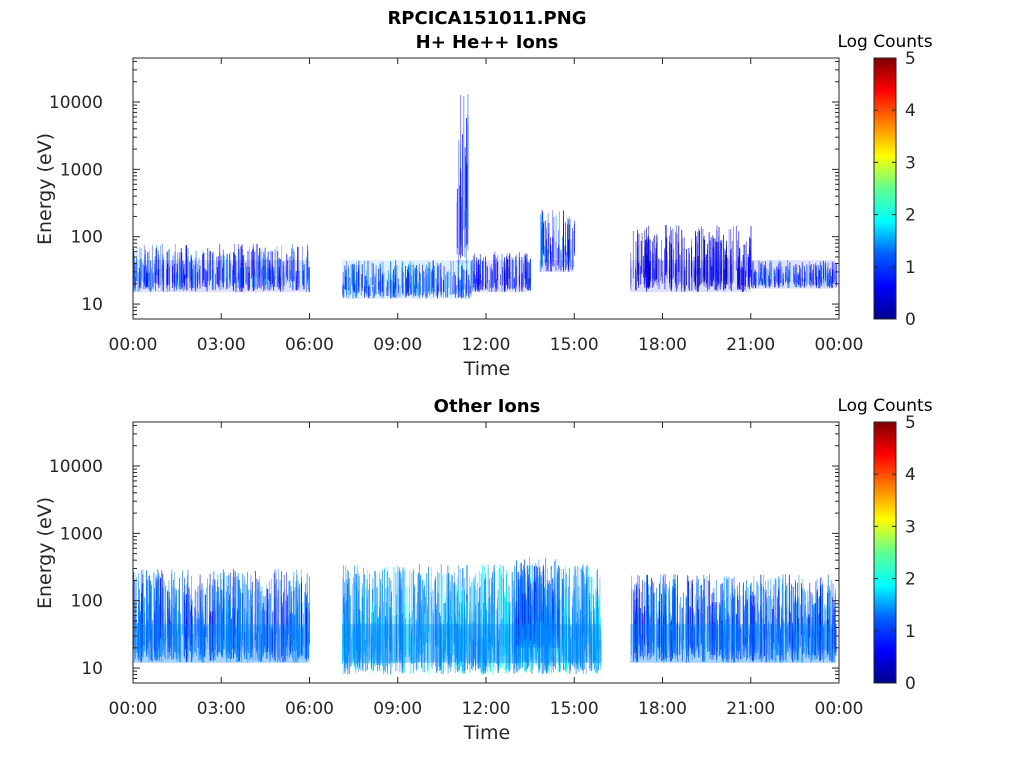 The height and width of the screenshot is (768, 1024). Describe the element at coordinates (487, 406) in the screenshot. I see `panel-title: Other Ions` at that location.